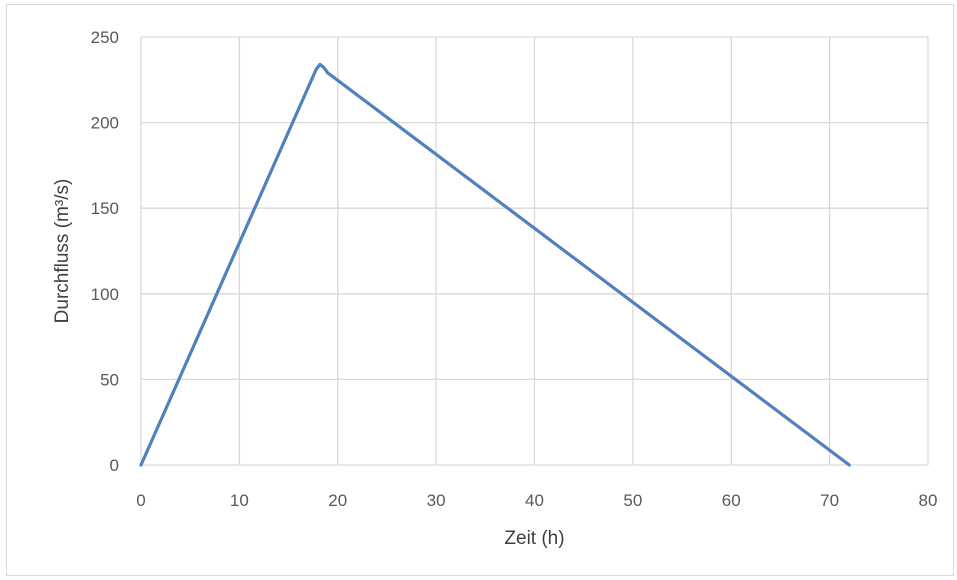 Image resolution: width=957 pixels, height=580 pixels. What do you see at coordinates (632, 500) in the screenshot?
I see `x-tick-label: 50` at bounding box center [632, 500].